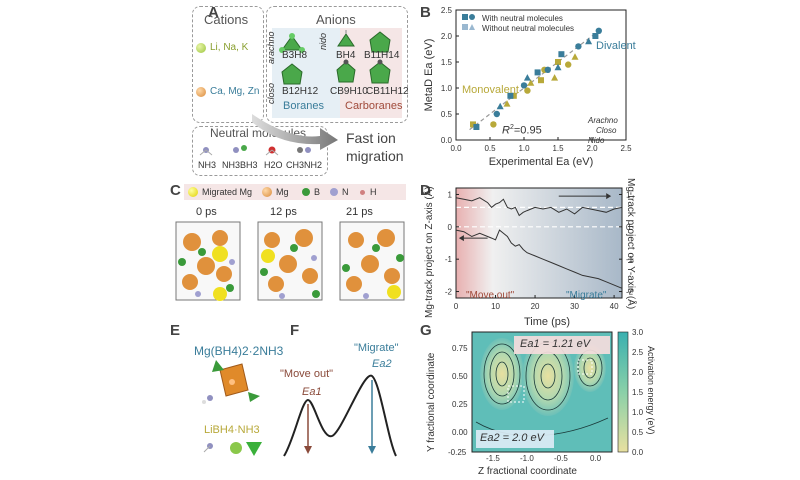 The height and width of the screenshot is (480, 800). What do you see at coordinates (208, 261) in the screenshot?
I see `snapshot-0ps` at bounding box center [208, 261].